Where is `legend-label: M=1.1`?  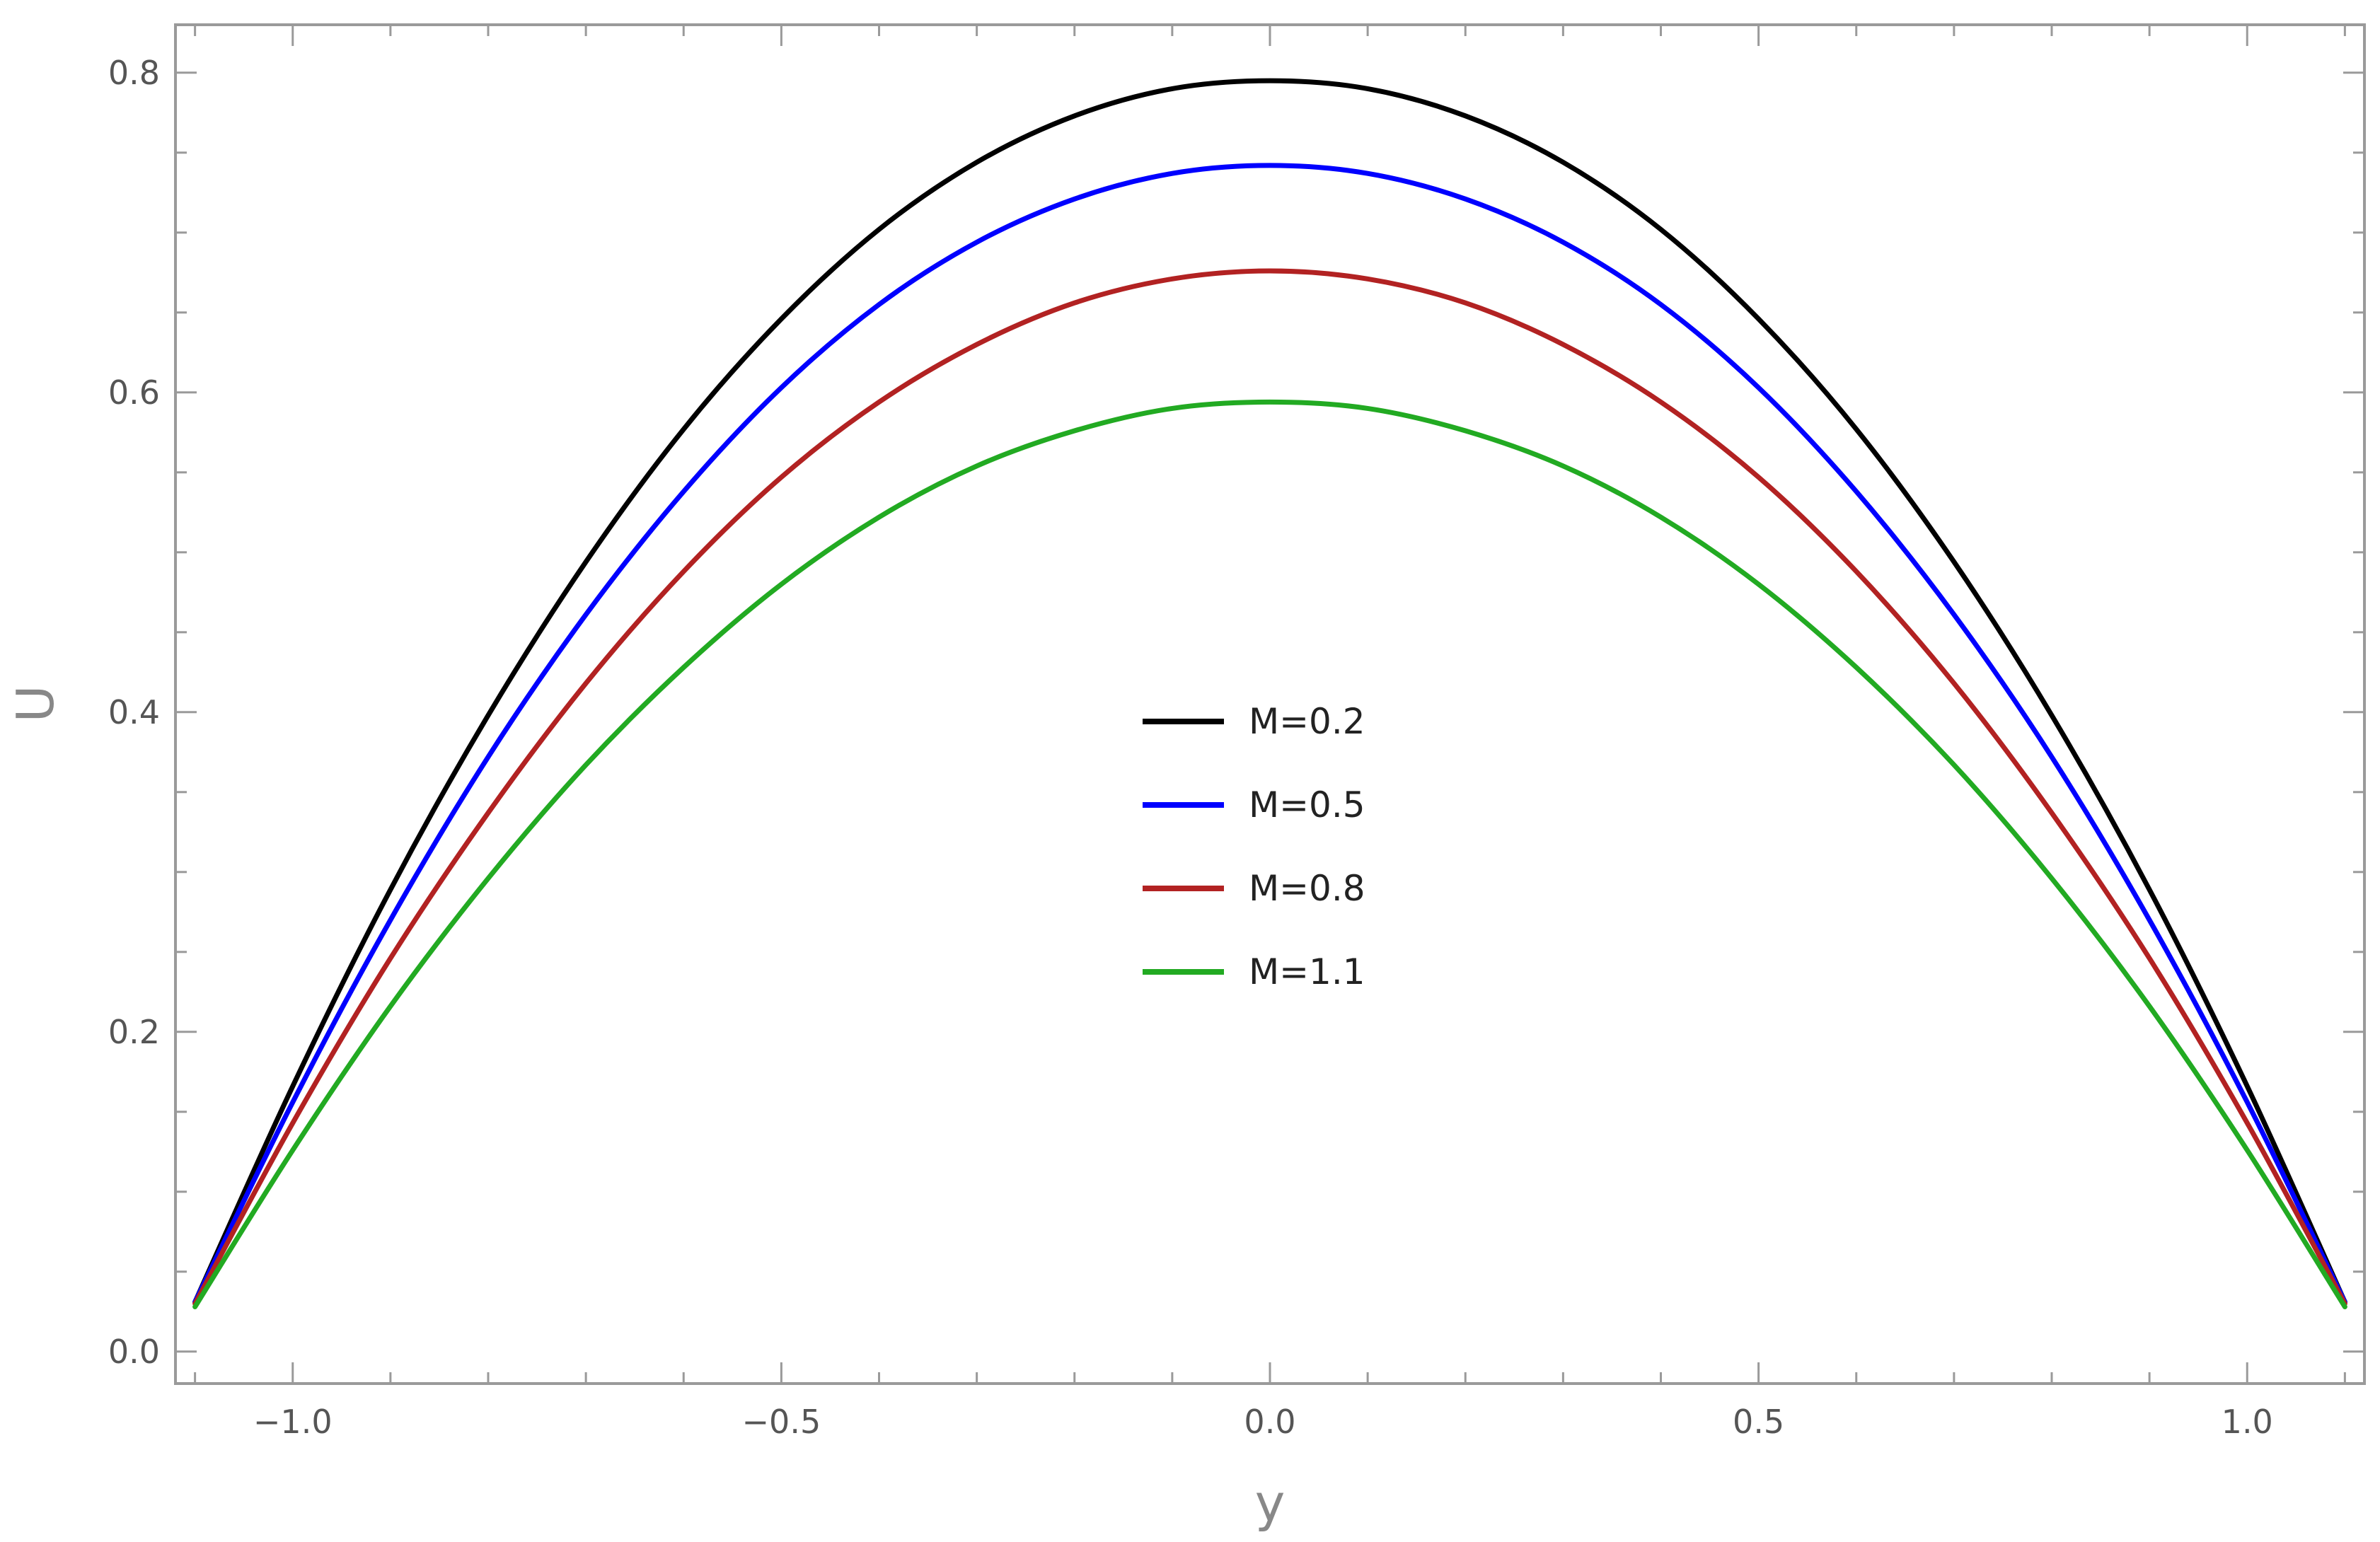
legend-label: M=1.1 is located at coordinates (1307, 971).